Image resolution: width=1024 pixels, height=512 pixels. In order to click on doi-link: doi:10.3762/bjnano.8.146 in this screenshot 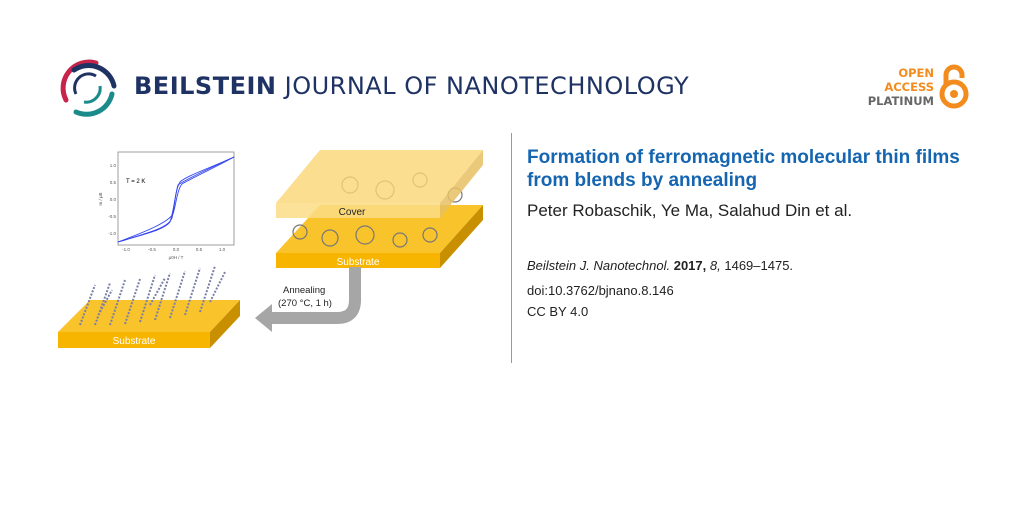, I will do `click(600, 290)`.